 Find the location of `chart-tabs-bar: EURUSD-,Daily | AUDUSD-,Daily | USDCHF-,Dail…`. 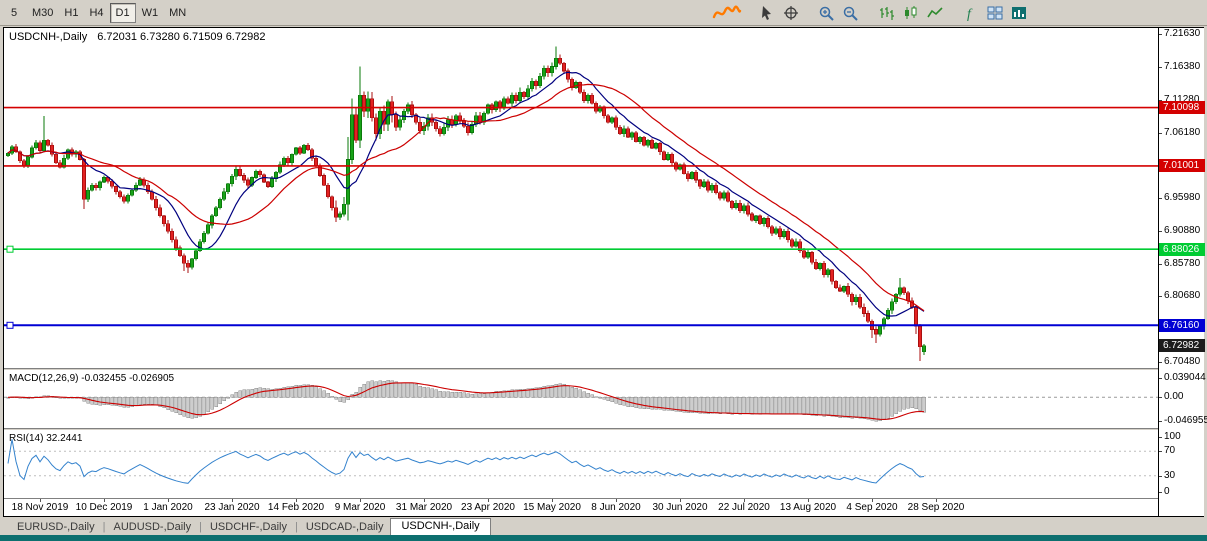

chart-tabs-bar: EURUSD-,Daily | AUDUSD-,Daily | USDCHF-,Dail… is located at coordinates (603, 526).